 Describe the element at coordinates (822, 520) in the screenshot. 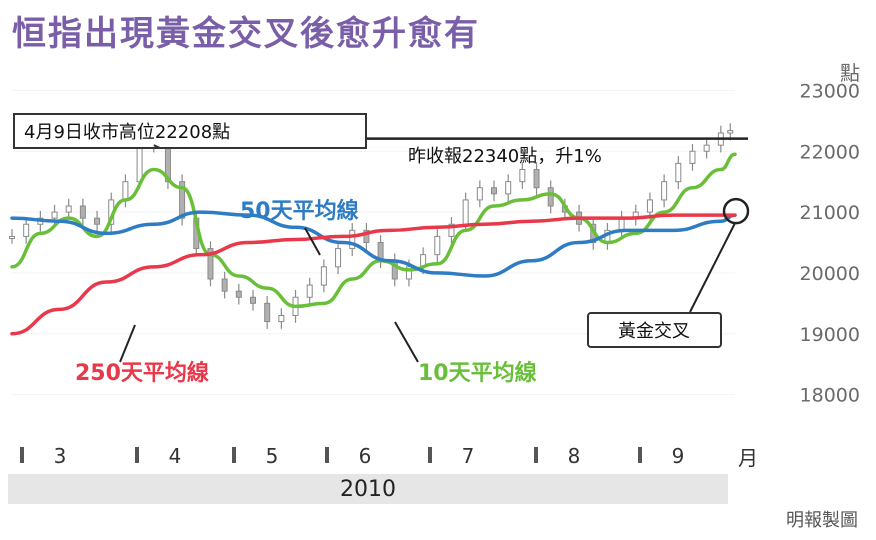

I see `credit-label: 明報製圖` at that location.